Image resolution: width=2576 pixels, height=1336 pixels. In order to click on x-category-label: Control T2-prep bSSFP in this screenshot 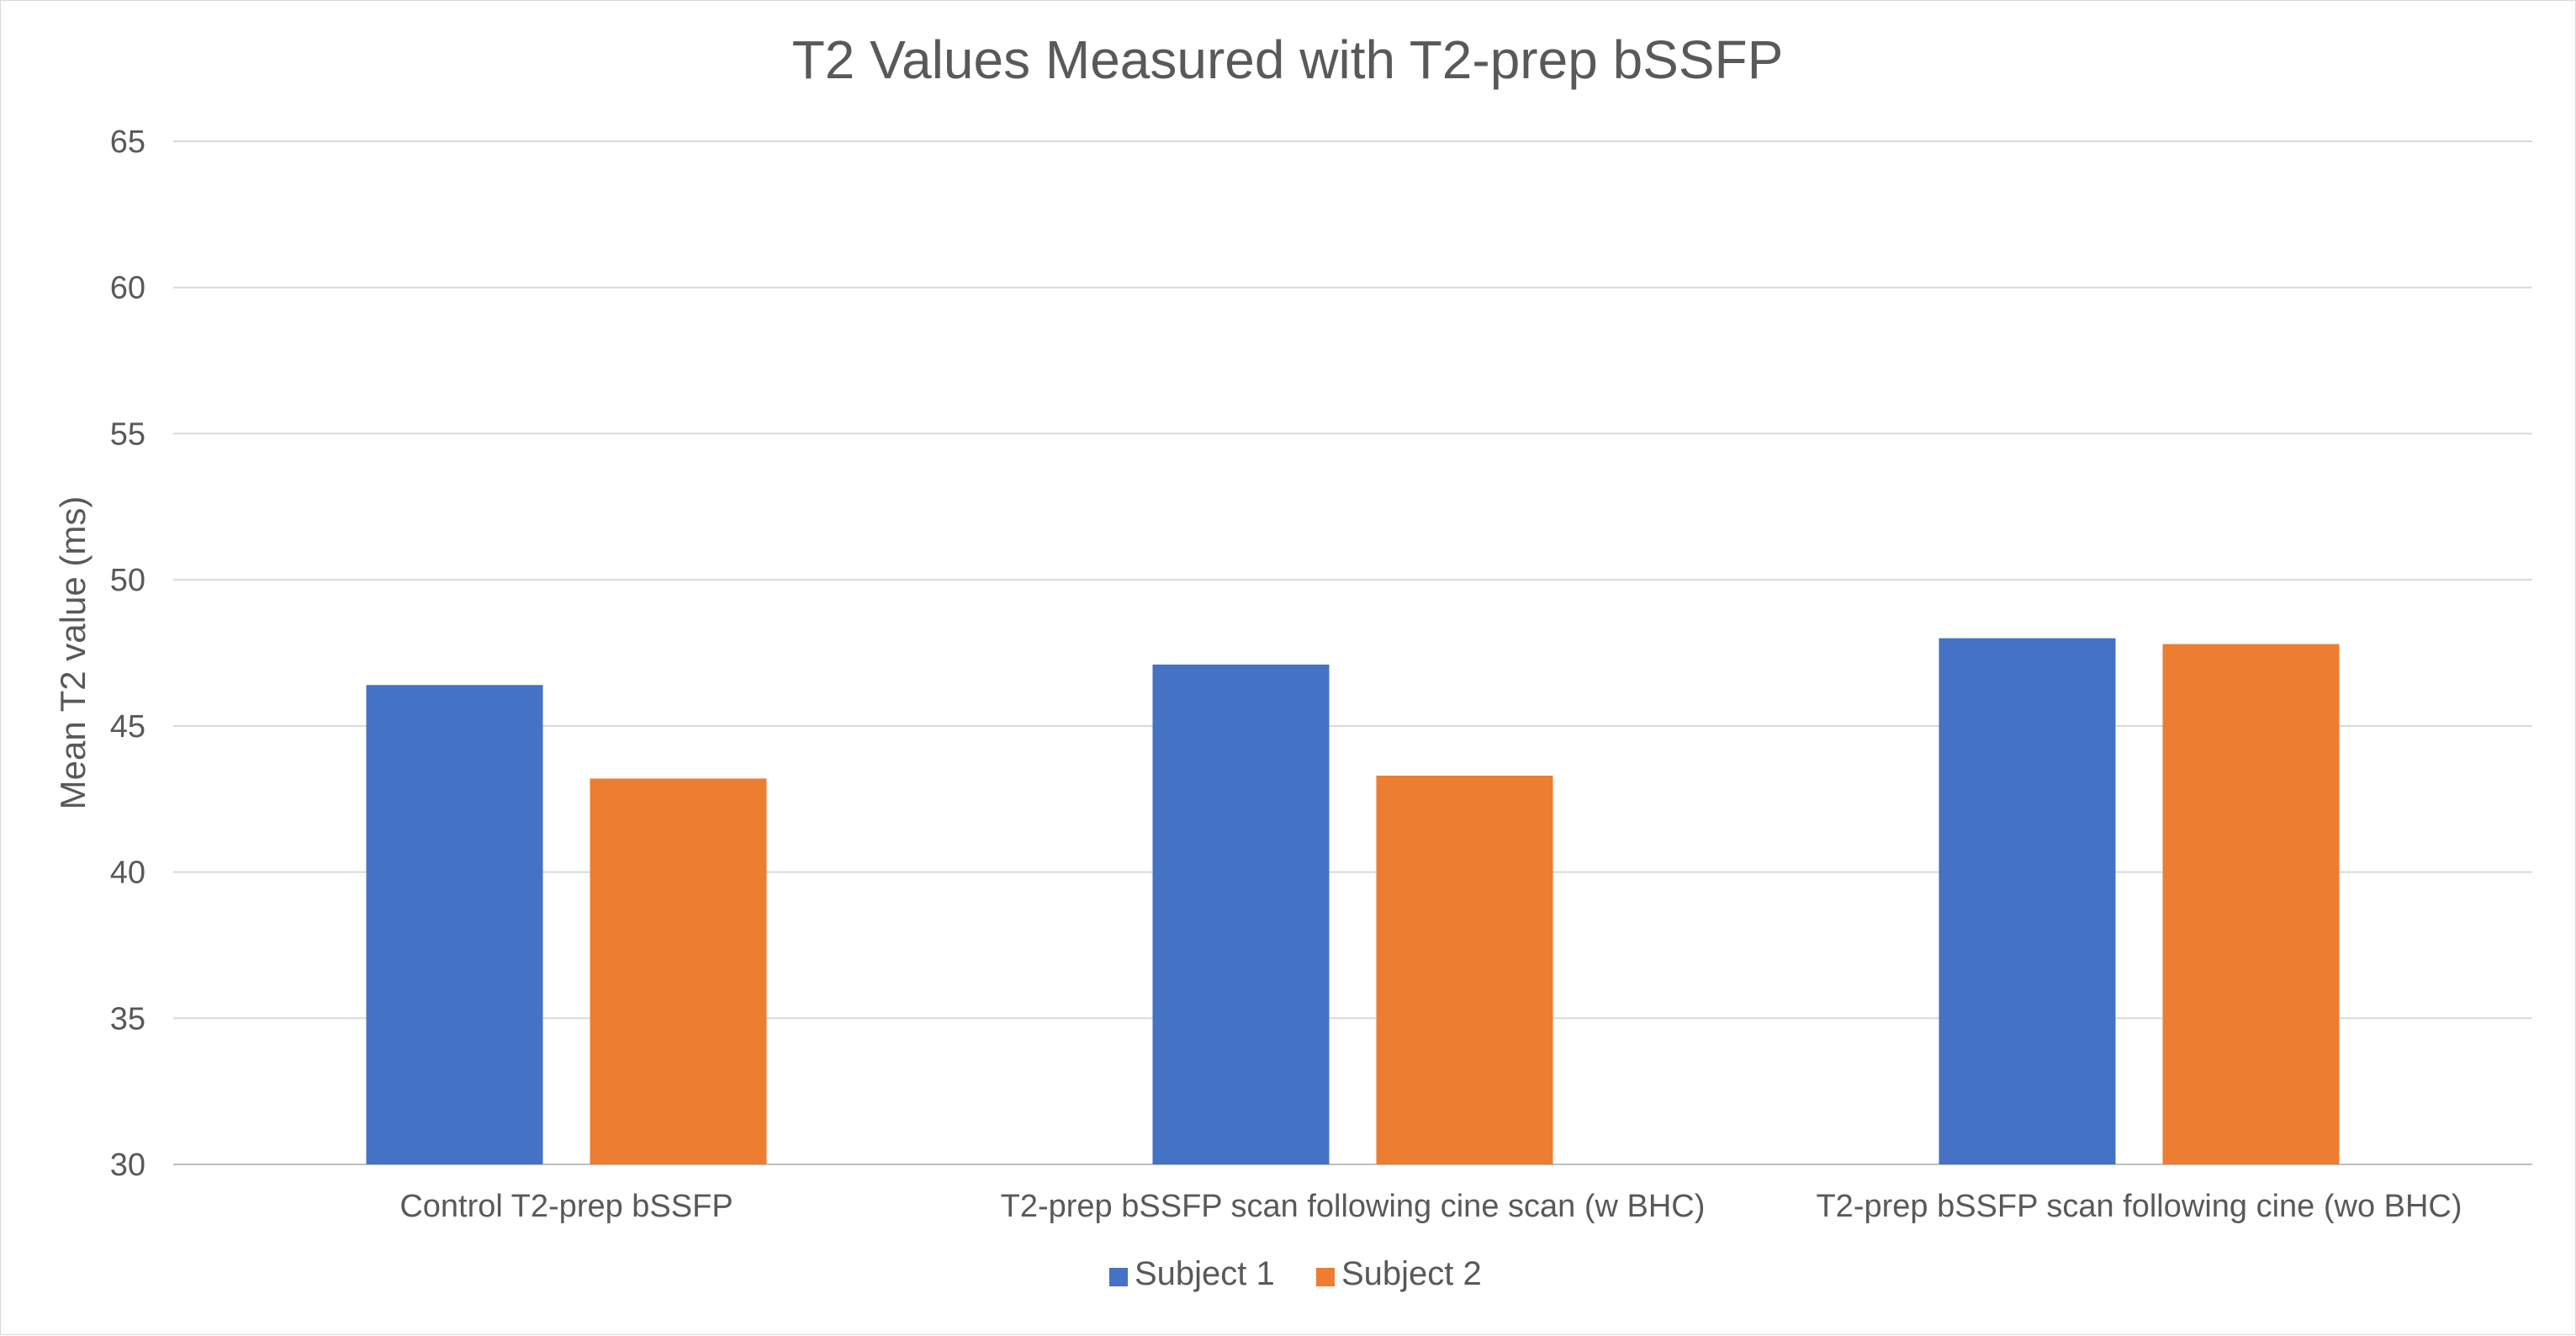, I will do `click(566, 1206)`.